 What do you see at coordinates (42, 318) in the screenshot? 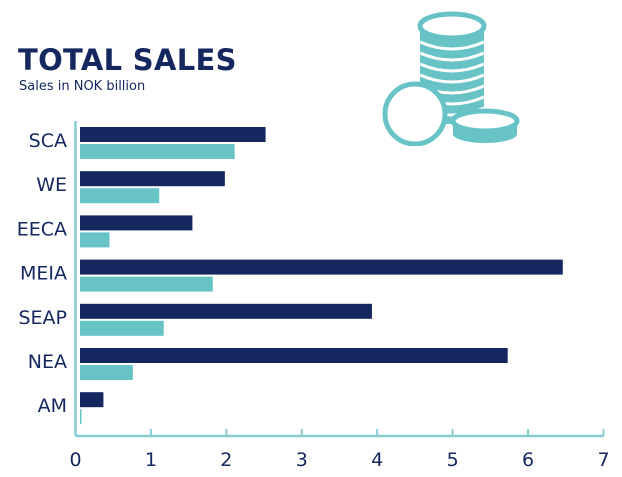
I see `category-label: SEAP` at bounding box center [42, 318].